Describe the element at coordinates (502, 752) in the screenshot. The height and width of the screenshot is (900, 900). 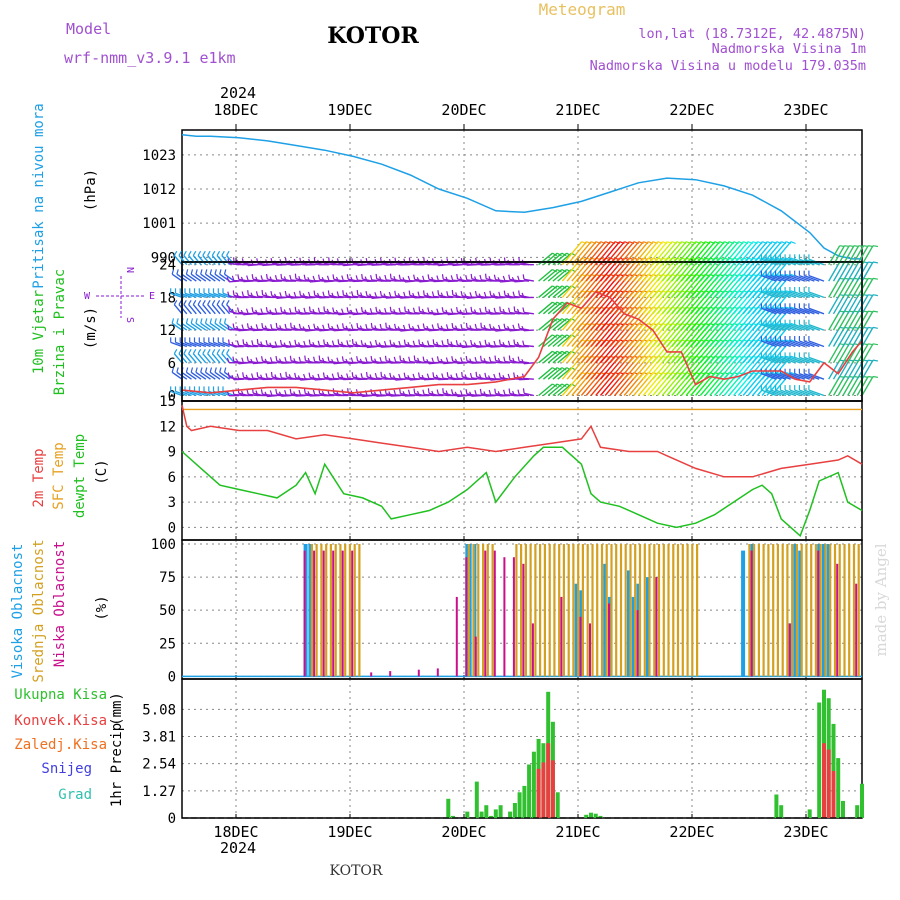
I see `panel-precip: 0 1.27 2.54 3.81 5.08` at that location.